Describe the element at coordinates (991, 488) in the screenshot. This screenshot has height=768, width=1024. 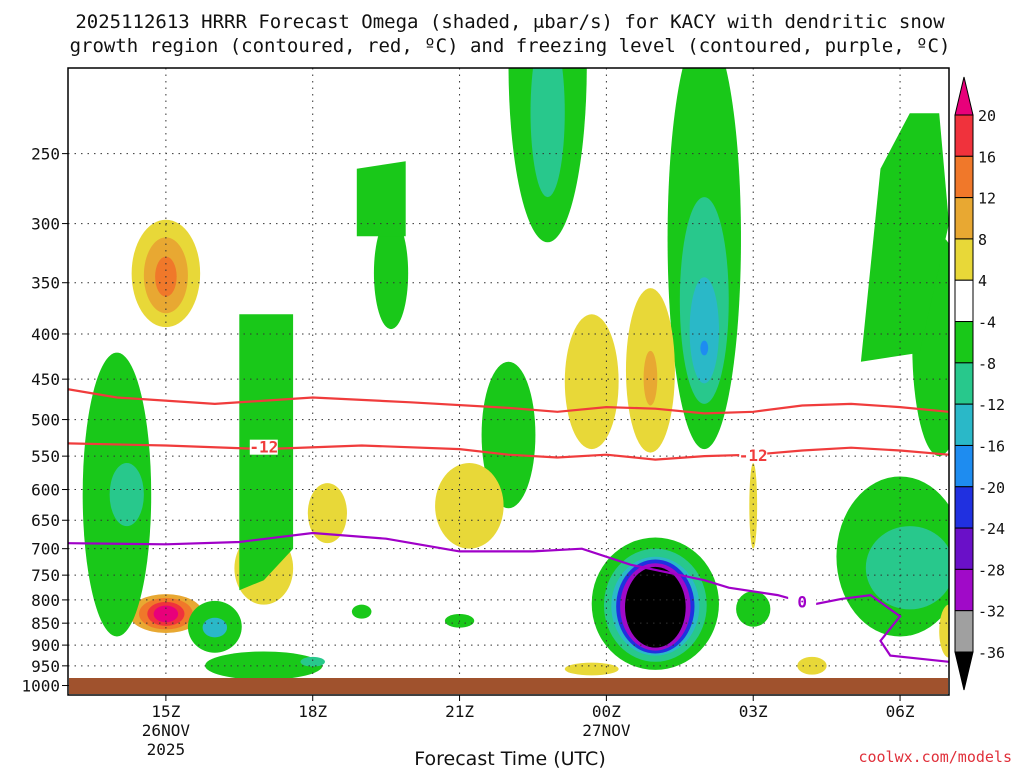
I see `colorbar-label: -20` at that location.